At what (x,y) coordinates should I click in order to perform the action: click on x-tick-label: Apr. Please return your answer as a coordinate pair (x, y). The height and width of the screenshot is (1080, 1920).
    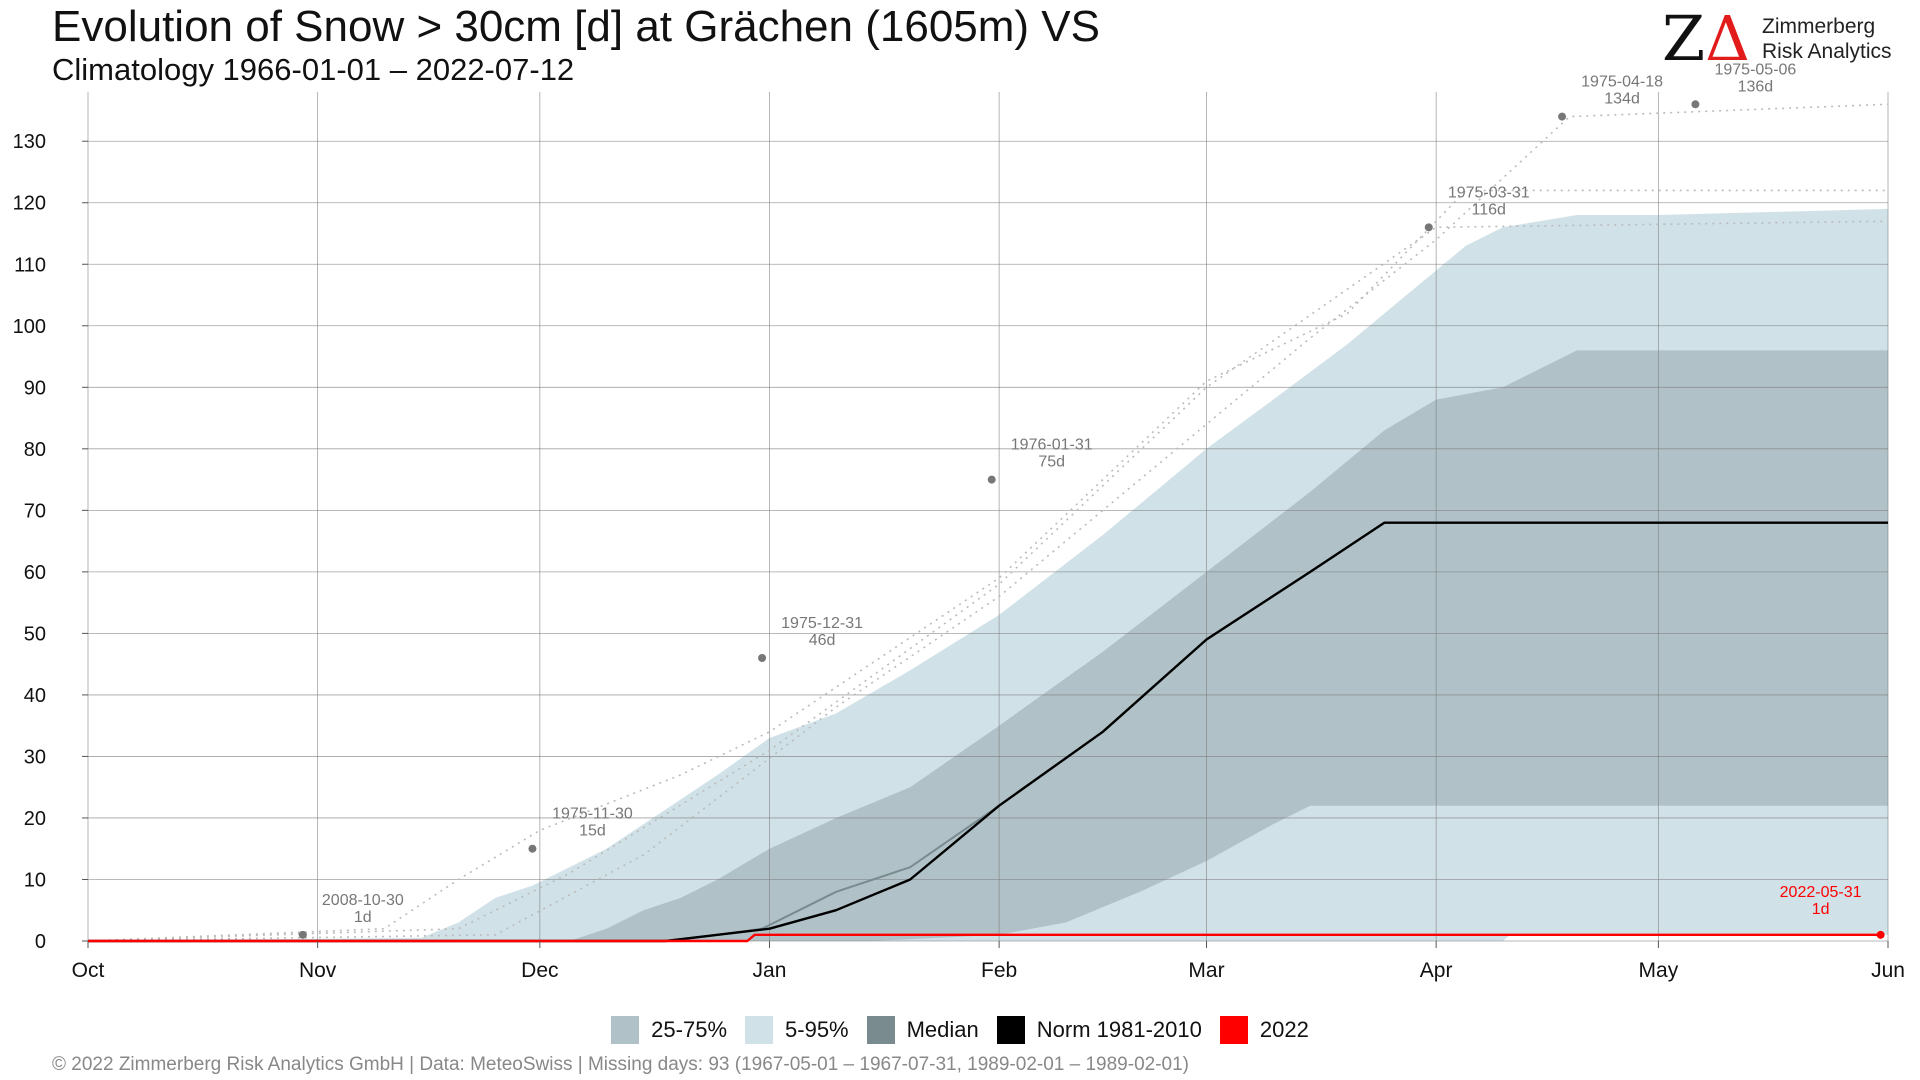
    Looking at the image, I should click on (1436, 970).